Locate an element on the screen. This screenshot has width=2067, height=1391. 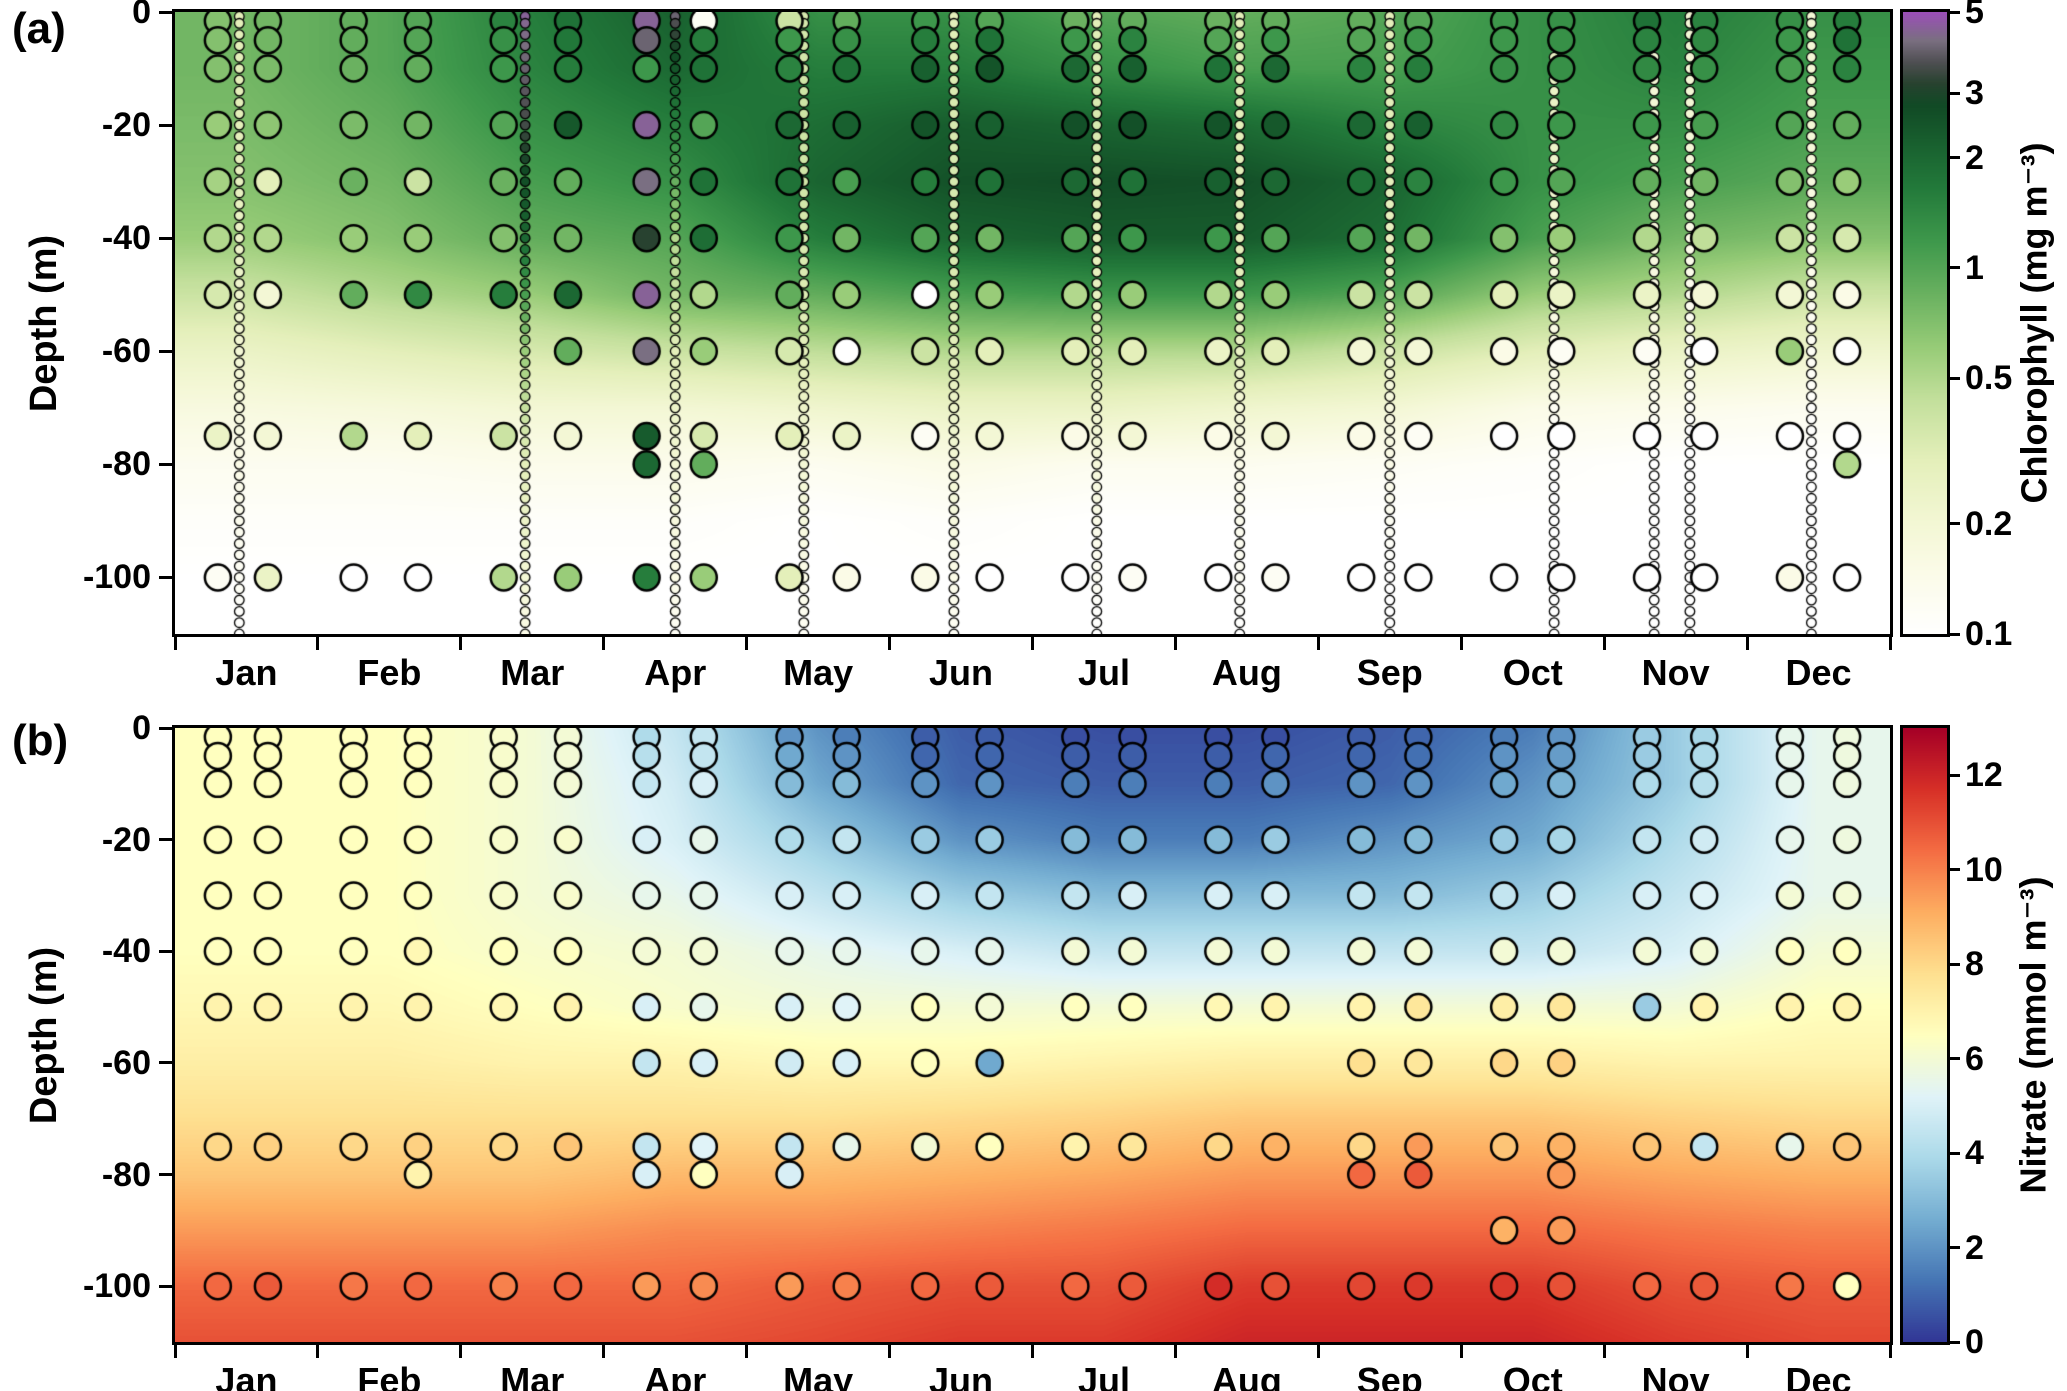
panel-b-colorbar-canvas is located at coordinates (1925, 1035).